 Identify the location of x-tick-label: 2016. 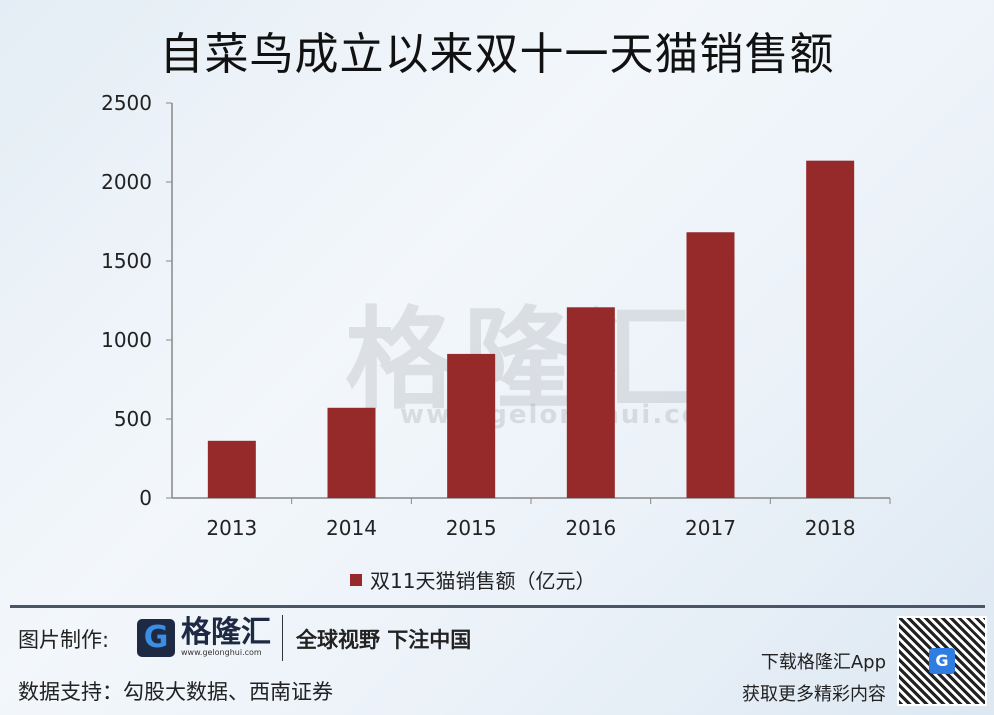
(590, 528).